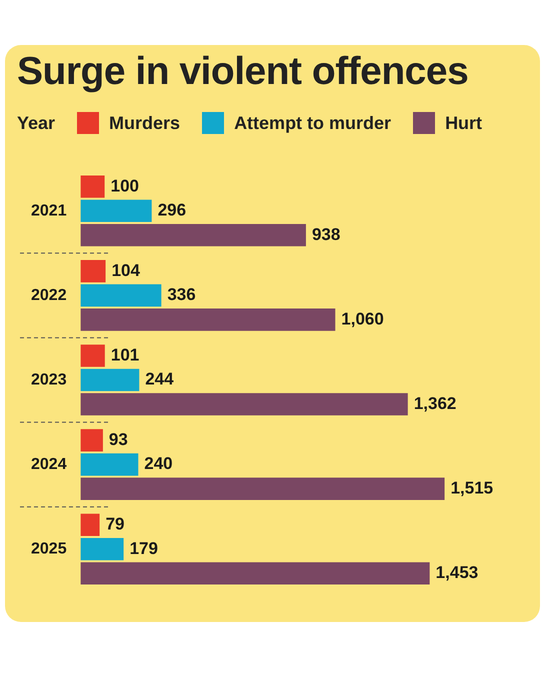  Describe the element at coordinates (472, 488) in the screenshot. I see `data-label: 1,515` at that location.